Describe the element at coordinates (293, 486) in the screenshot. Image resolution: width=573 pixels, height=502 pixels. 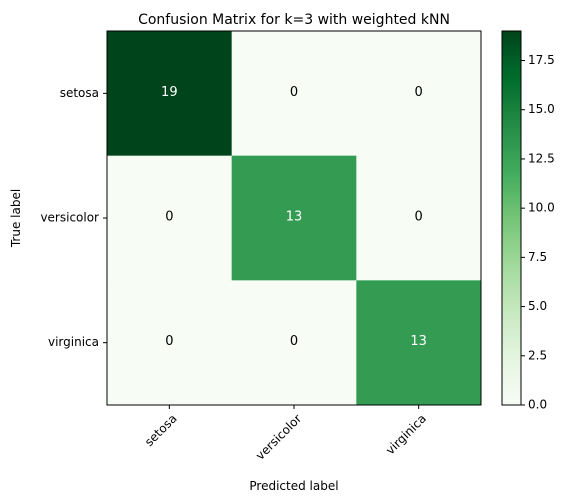
I see `x-axis-label: Predicted label` at that location.